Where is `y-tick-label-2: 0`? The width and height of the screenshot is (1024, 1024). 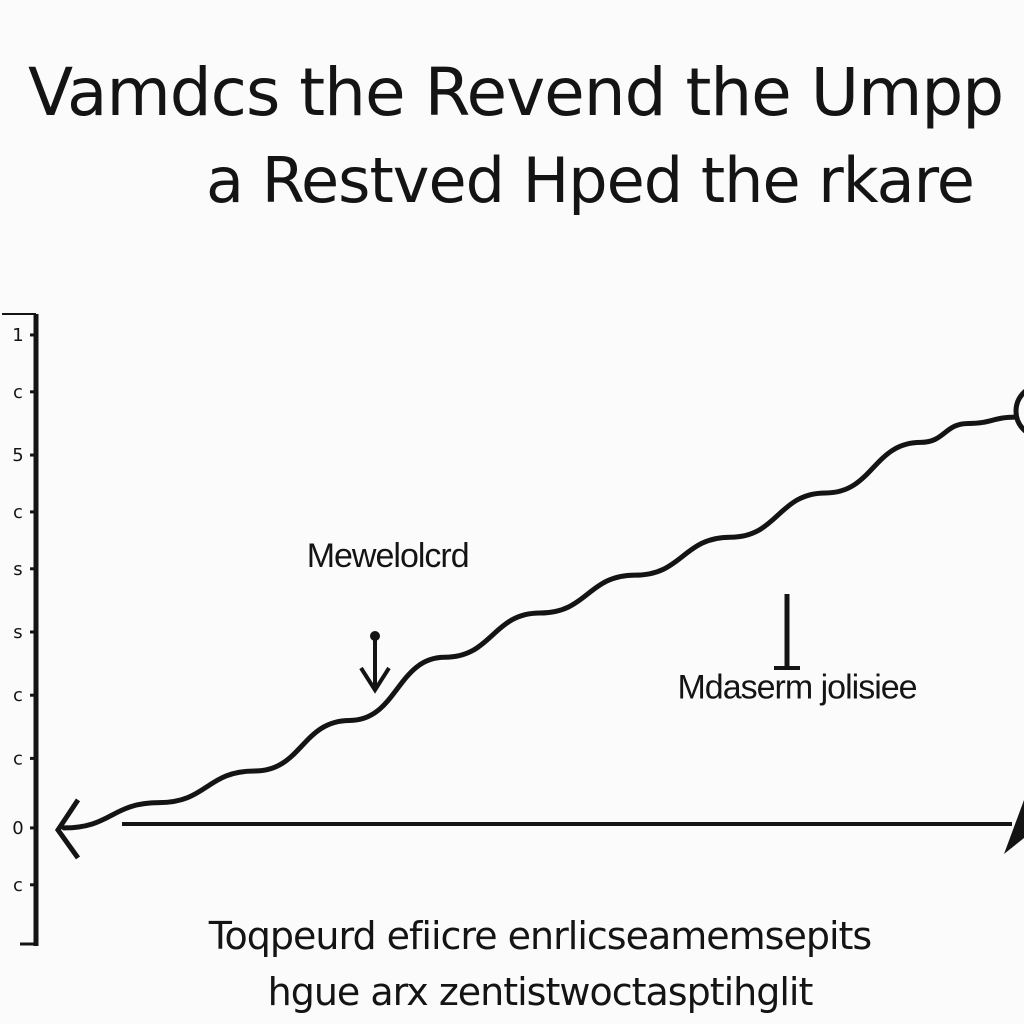
y-tick-label-2: 0 is located at coordinates (17, 828).